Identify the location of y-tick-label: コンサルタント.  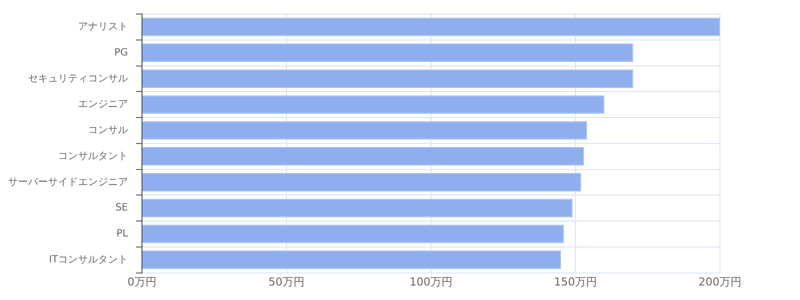
(93, 156).